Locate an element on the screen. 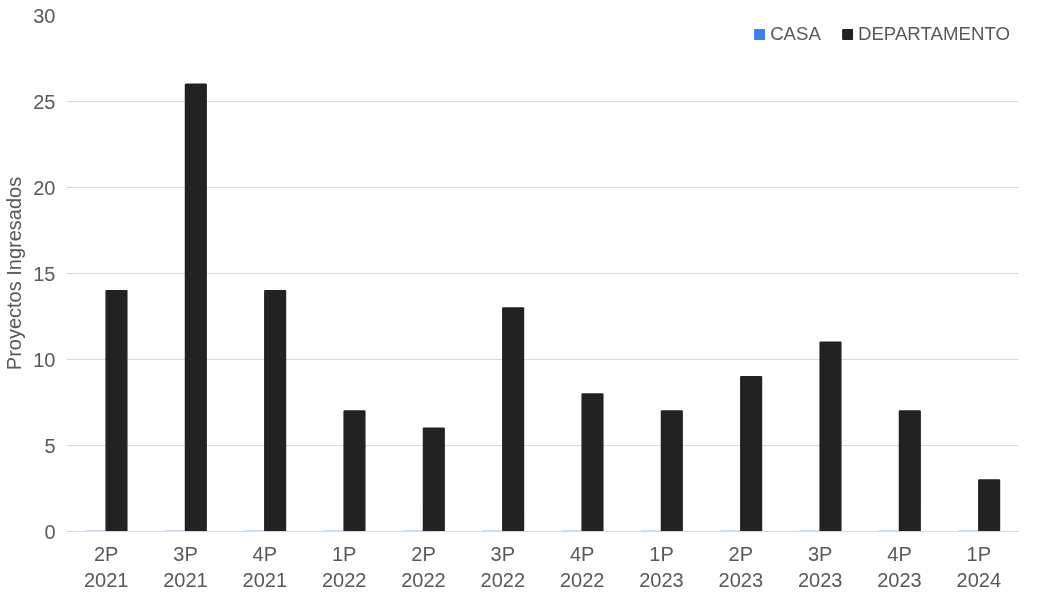 This screenshot has height=593, width=1038. y-tick-label: 20 is located at coordinates (44, 187).